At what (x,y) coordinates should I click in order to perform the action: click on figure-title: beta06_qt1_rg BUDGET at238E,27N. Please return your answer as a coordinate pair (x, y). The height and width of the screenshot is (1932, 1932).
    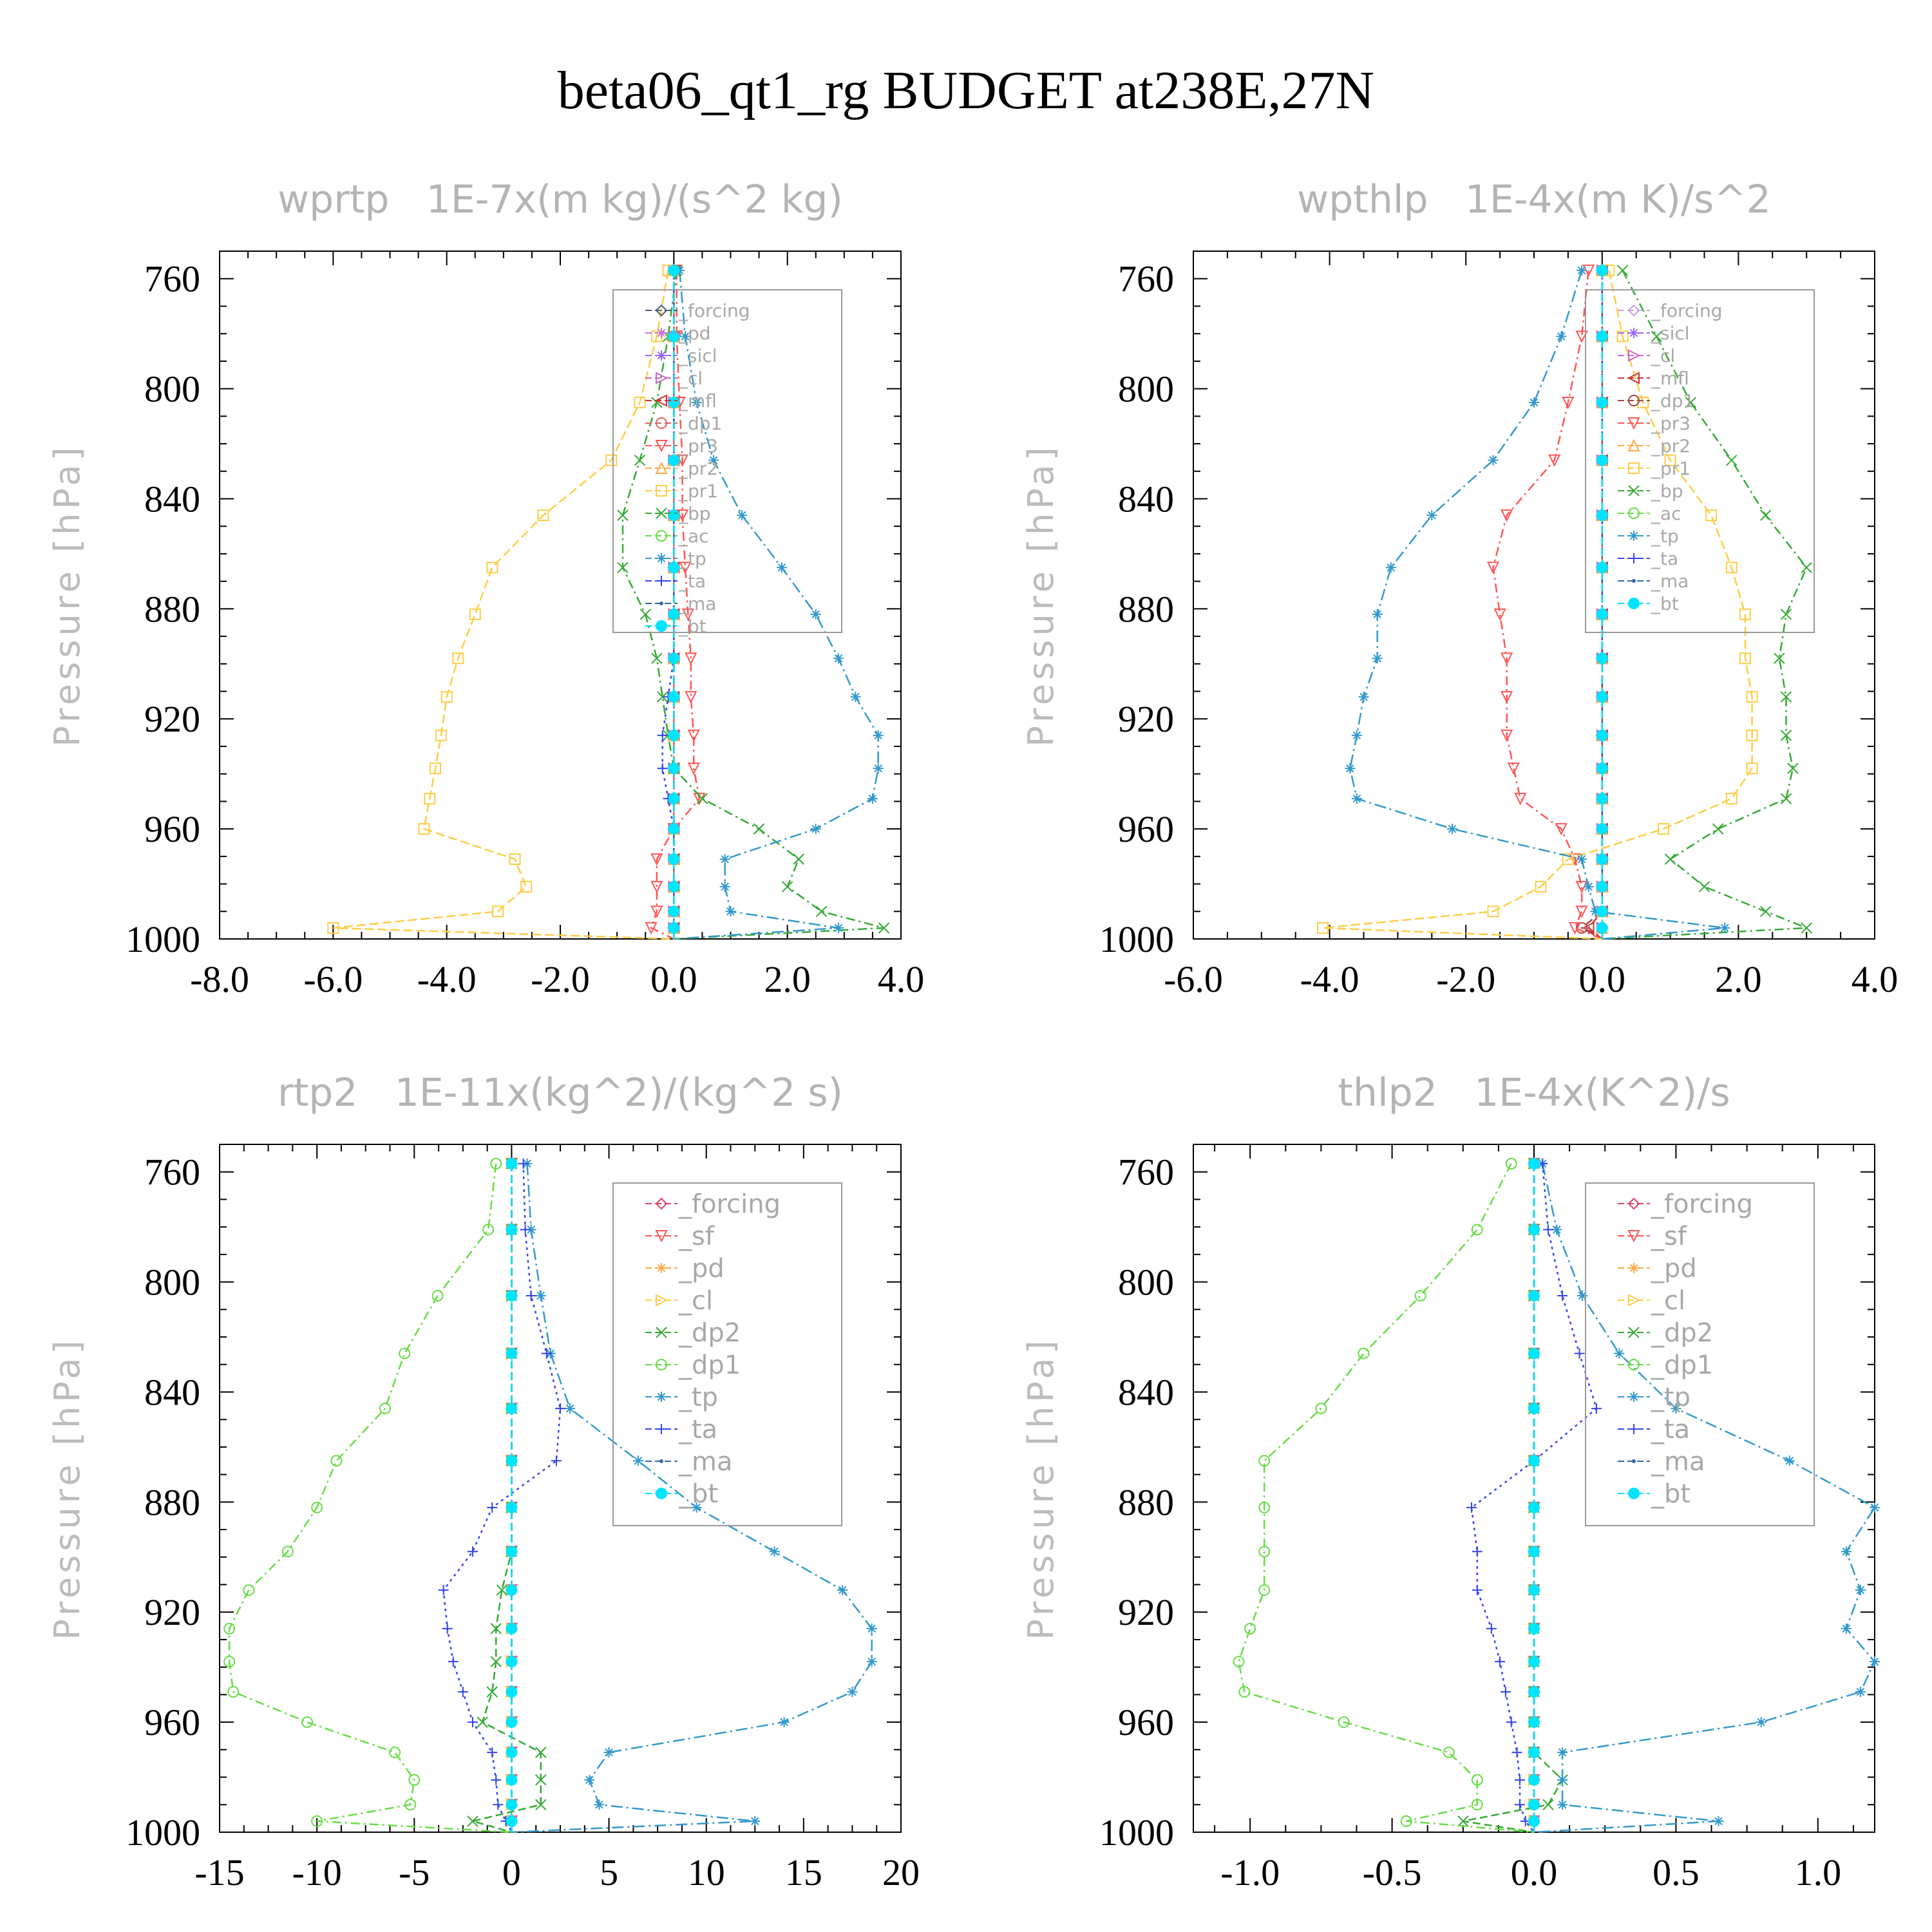
    Looking at the image, I should click on (966, 91).